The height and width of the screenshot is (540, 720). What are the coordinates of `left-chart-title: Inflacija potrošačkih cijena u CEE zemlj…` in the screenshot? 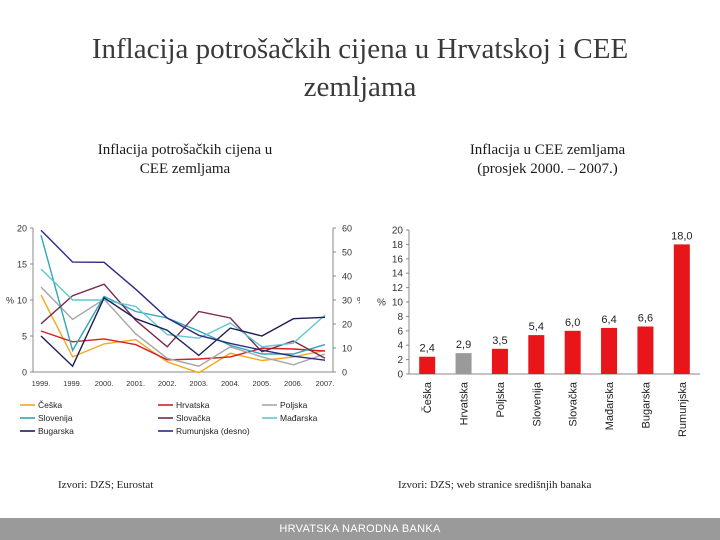 It's located at (185, 159).